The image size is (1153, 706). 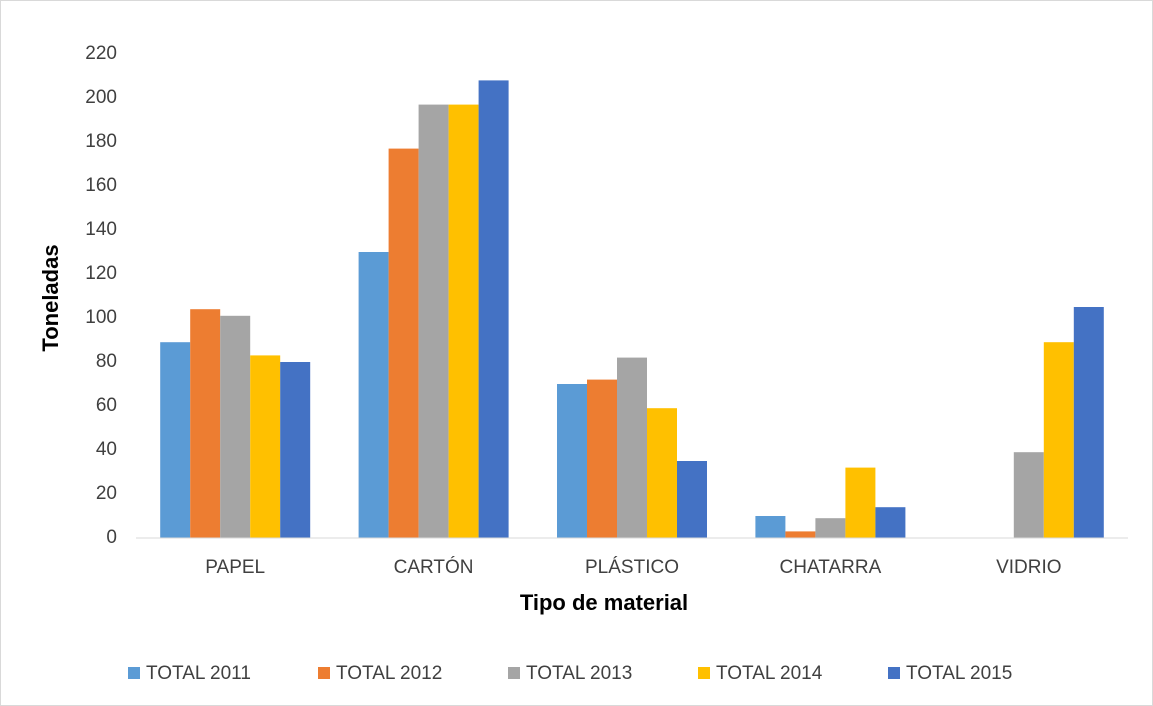 I want to click on x-tick-label: VIDRIO, so click(x=1028, y=567).